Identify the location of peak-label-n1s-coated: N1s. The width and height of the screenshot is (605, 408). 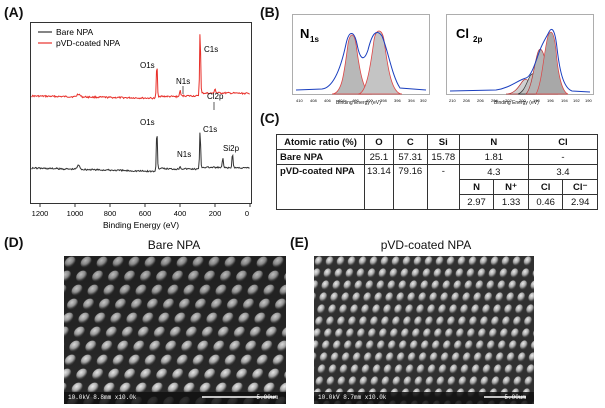
(183, 81).